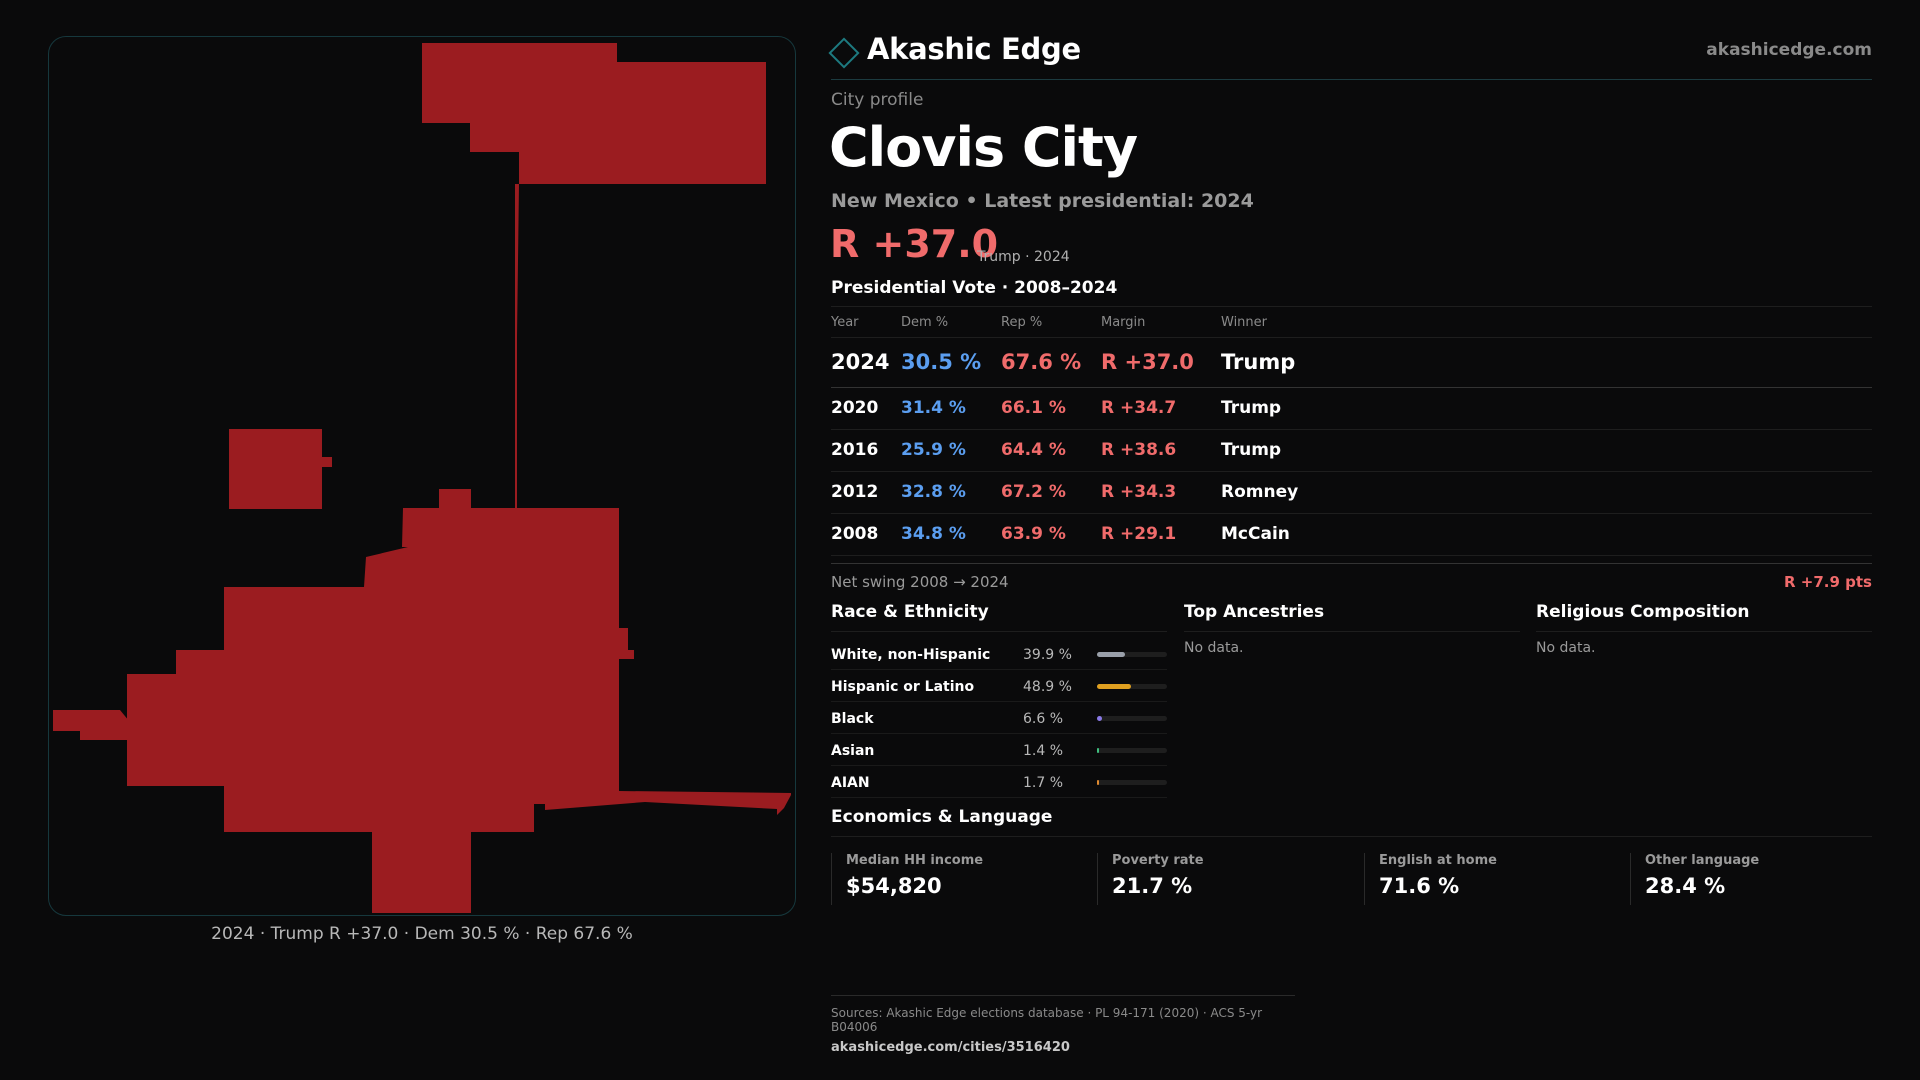 This screenshot has width=1920, height=1080. Describe the element at coordinates (999, 617) in the screenshot. I see `race-title: Race & Ethnicity` at that location.